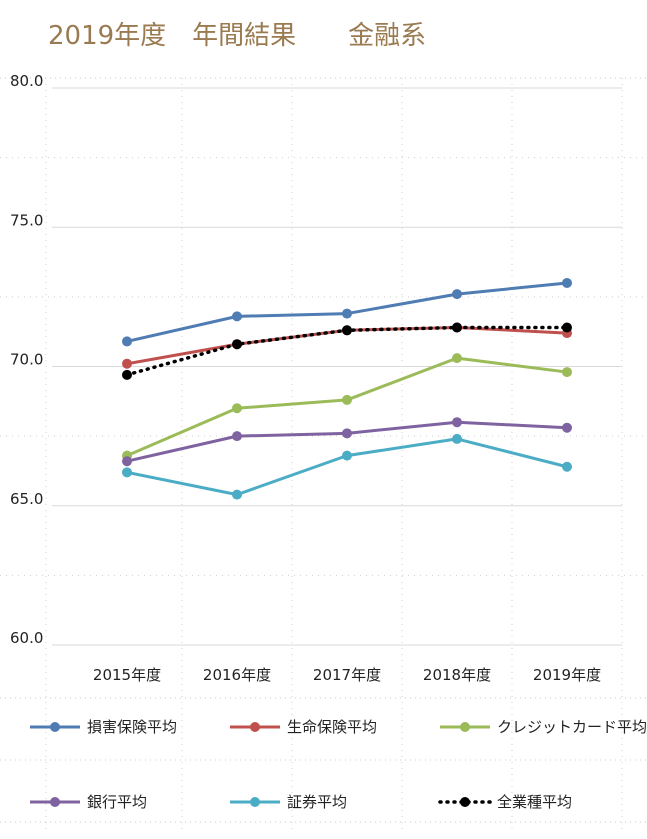  Describe the element at coordinates (534, 802) in the screenshot. I see `legend-label: 全業種平均` at that location.